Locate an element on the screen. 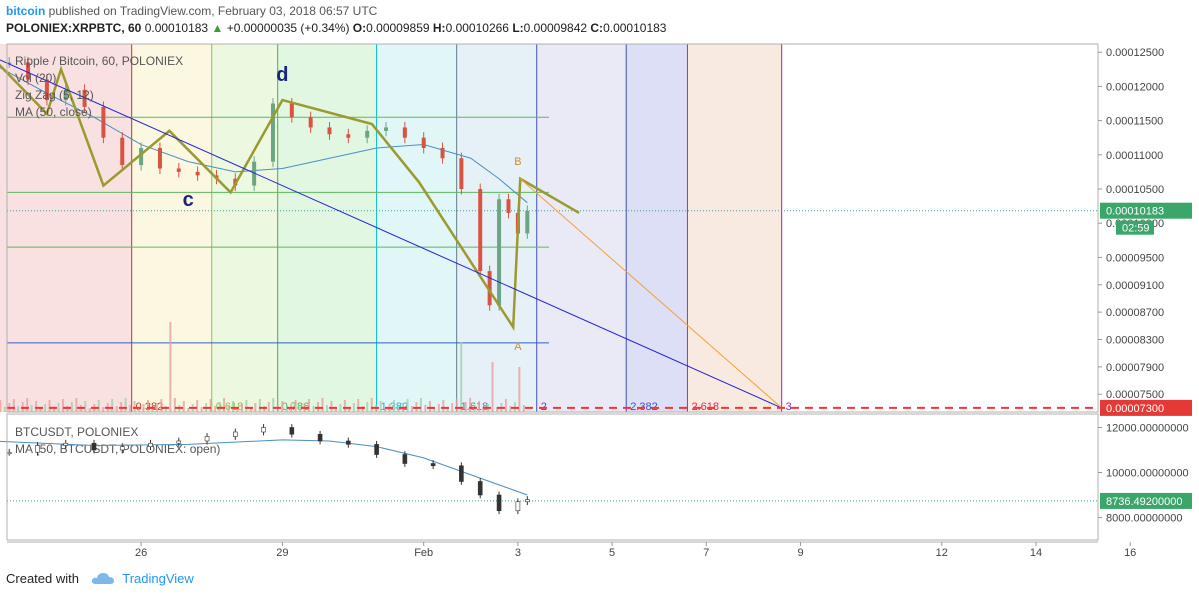 This screenshot has width=1199, height=597. main-legend-entry: Ripple / Bitcoin, 60, POLONIEX is located at coordinates (99, 61).